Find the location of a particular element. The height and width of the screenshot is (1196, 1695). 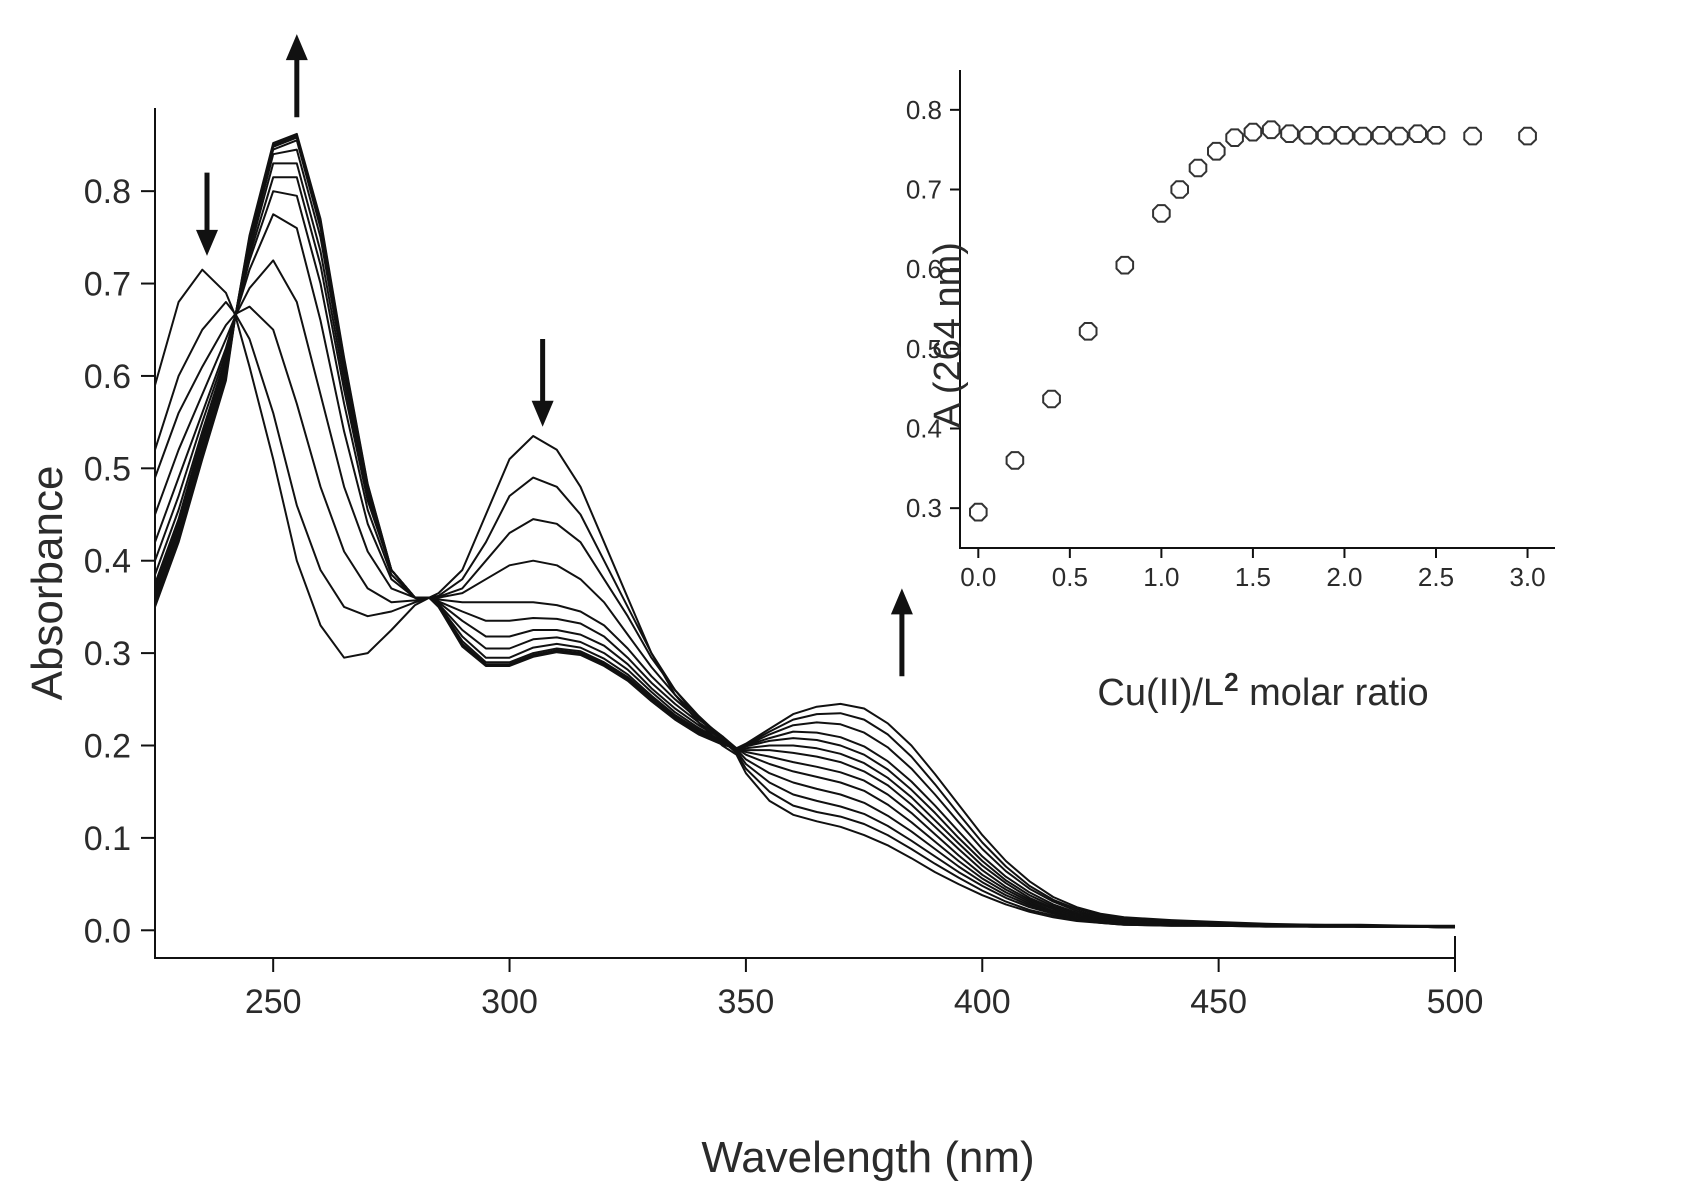

inset-x-tick-label: 2.0 is located at coordinates (1344, 577).